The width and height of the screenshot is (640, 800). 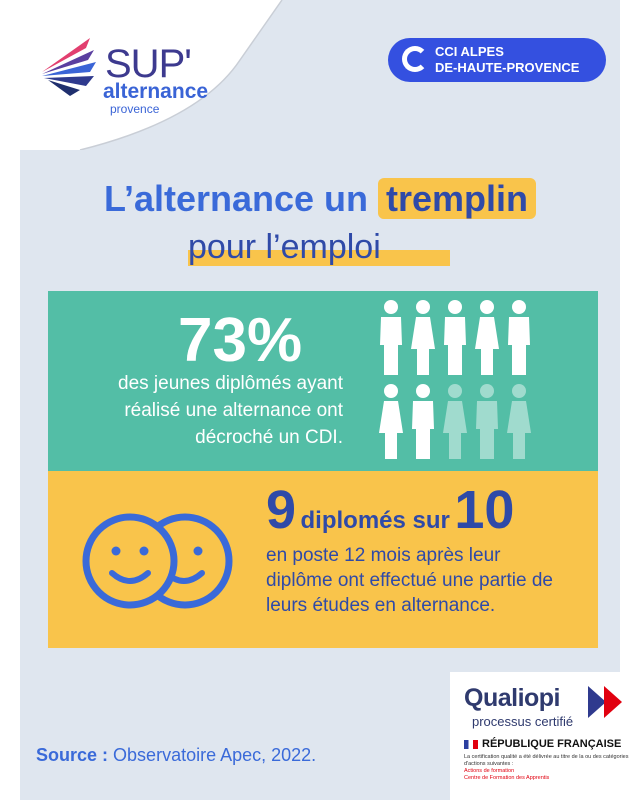 What do you see at coordinates (135, 109) in the screenshot?
I see `logo-provence-text: provence` at bounding box center [135, 109].